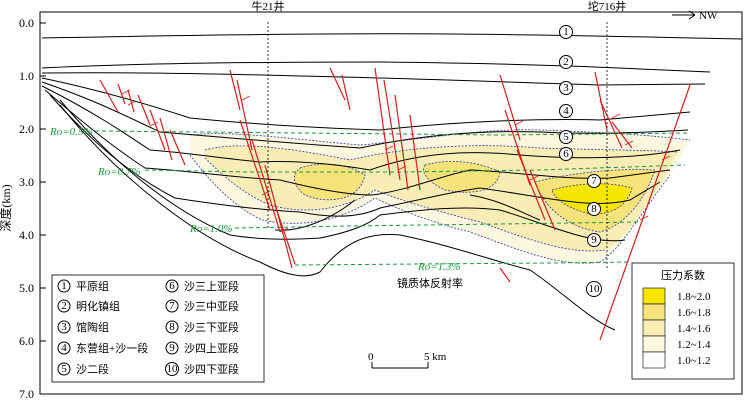 The height and width of the screenshot is (406, 752). Describe the element at coordinates (26, 182) in the screenshot. I see `depth-tick-label: 3.0` at that location.